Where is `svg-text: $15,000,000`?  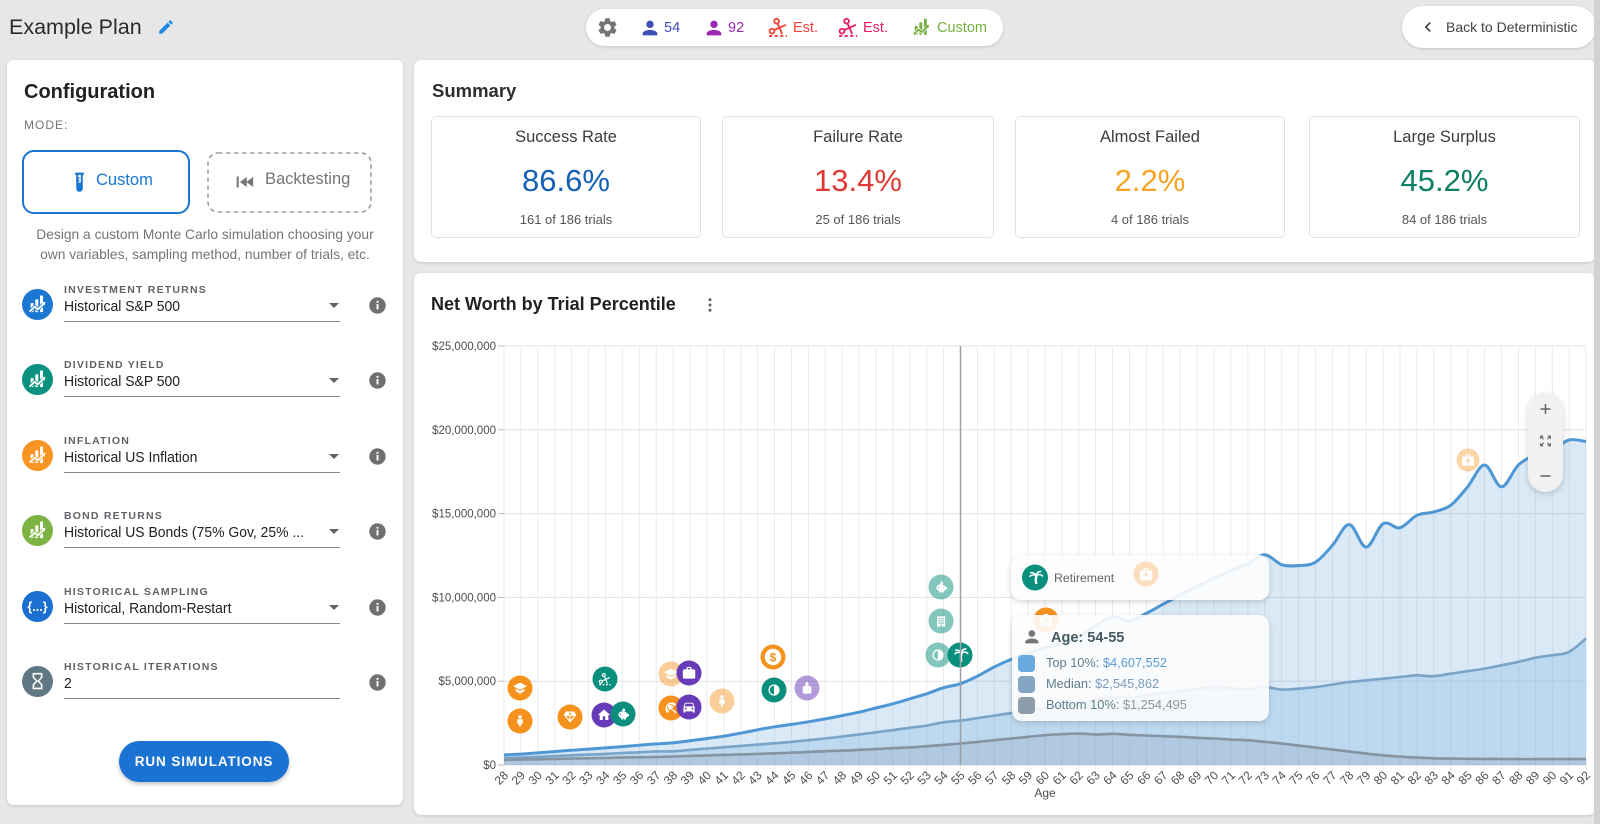 svg-text: $15,000,000 is located at coordinates (464, 515).